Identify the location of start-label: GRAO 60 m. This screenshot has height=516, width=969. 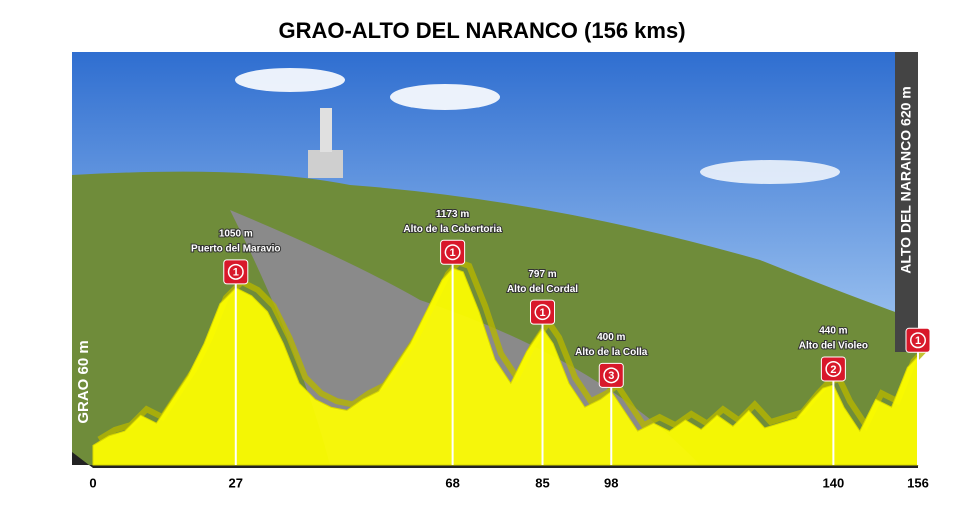
(83, 381).